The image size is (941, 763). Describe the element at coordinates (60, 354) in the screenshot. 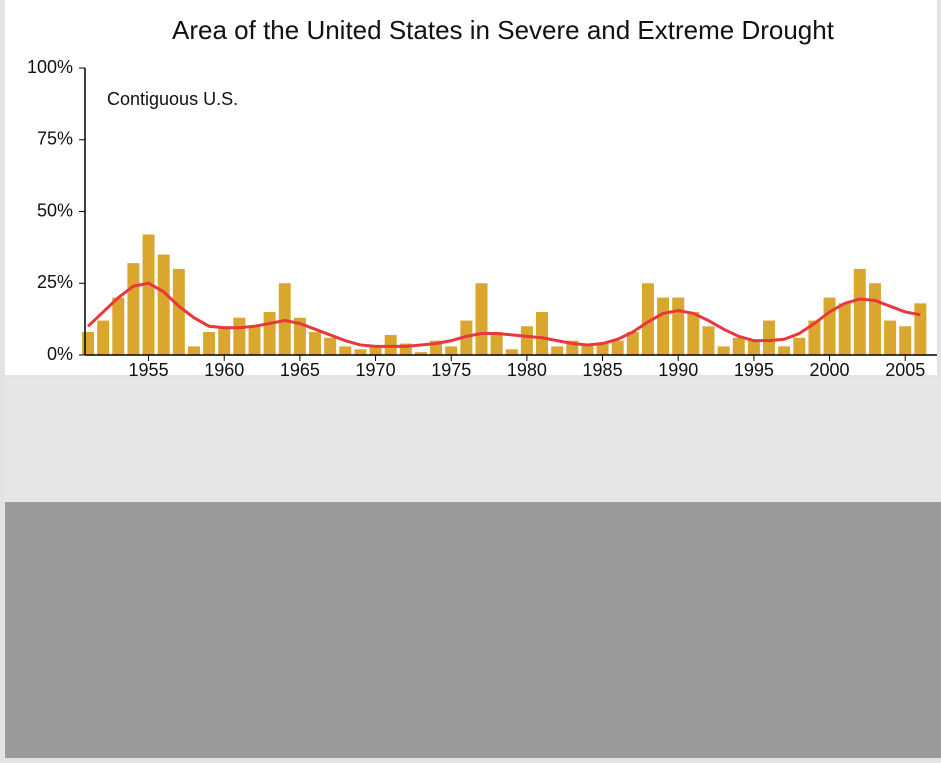

I see `y-tick-label: 0%` at that location.